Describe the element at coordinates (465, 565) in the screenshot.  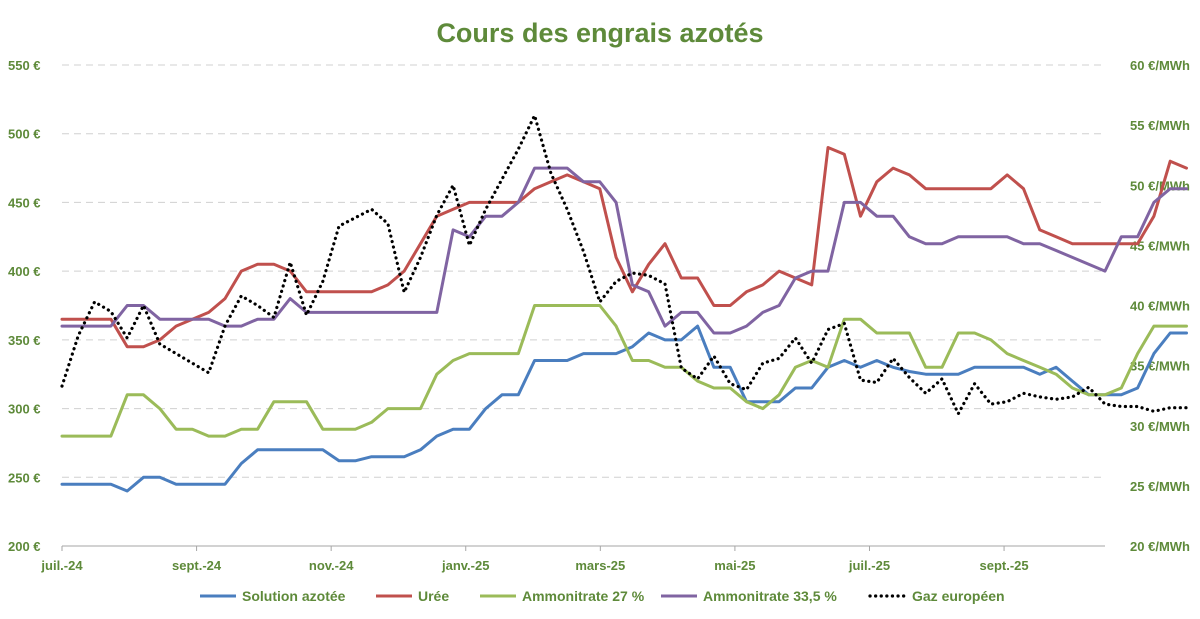
I see `x-tick-label: janv.-25` at that location.